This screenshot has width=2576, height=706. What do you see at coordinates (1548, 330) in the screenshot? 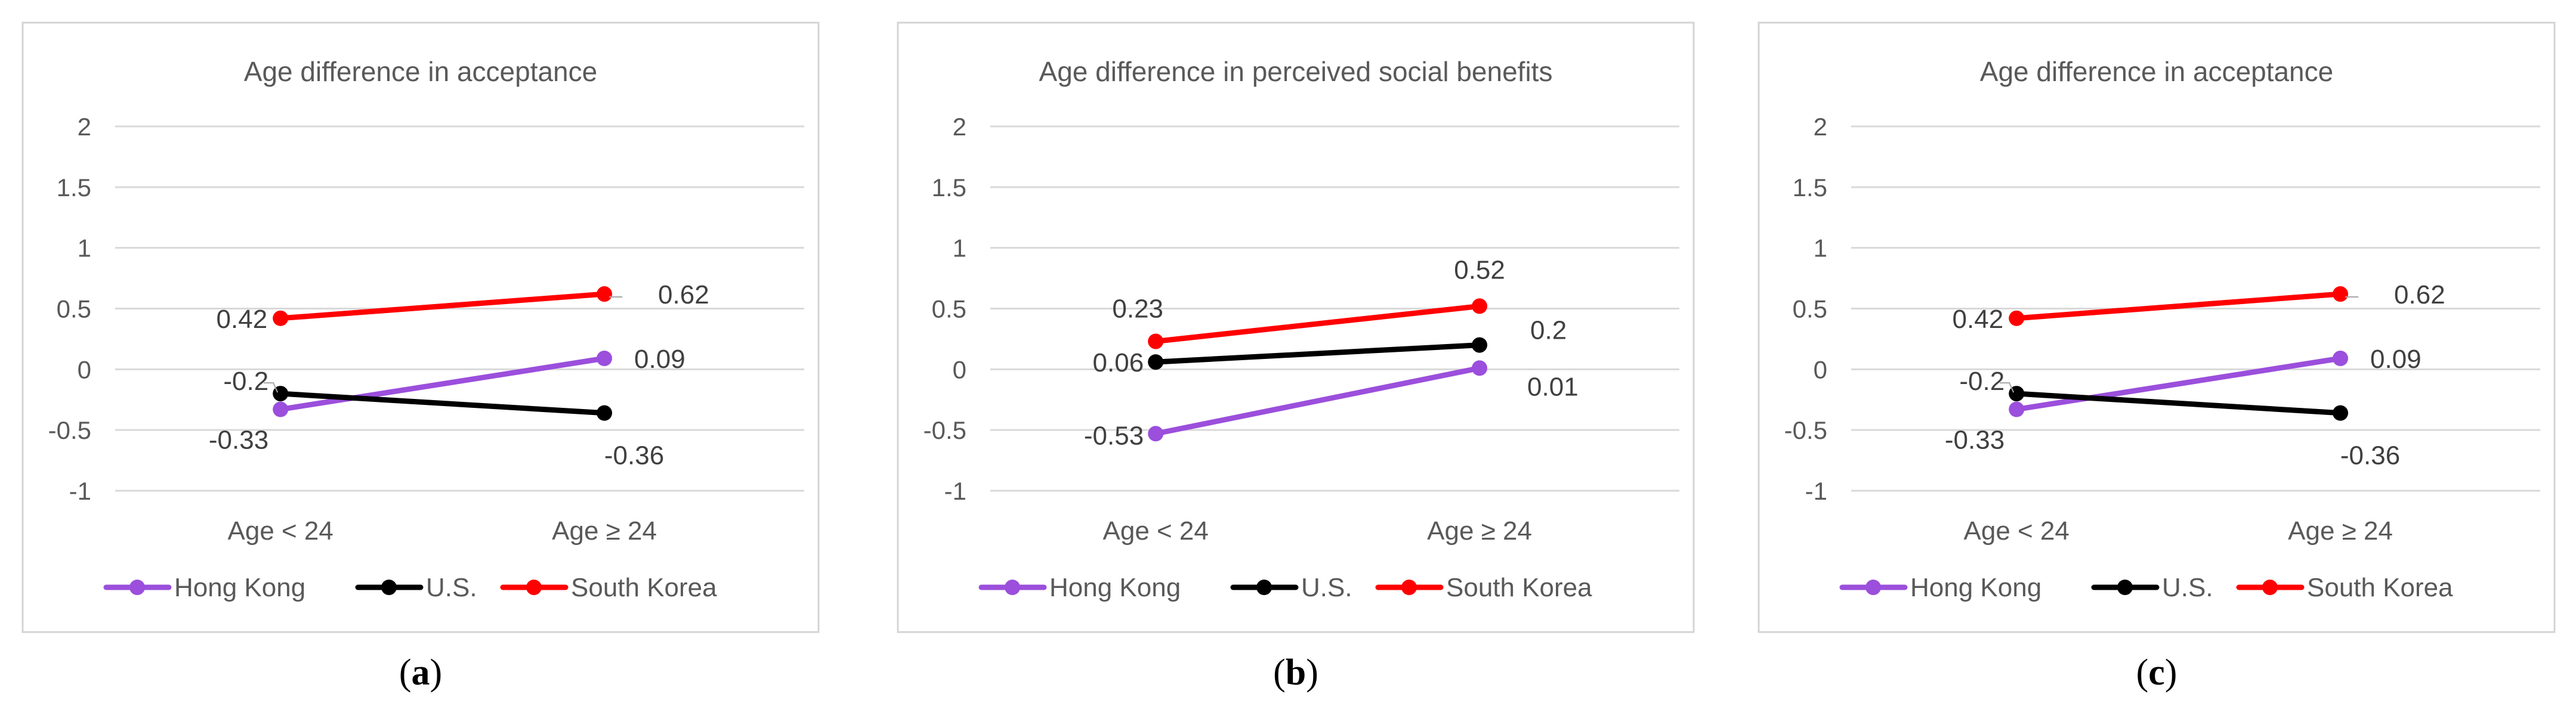
I see `data-label: 0.2` at bounding box center [1548, 330].